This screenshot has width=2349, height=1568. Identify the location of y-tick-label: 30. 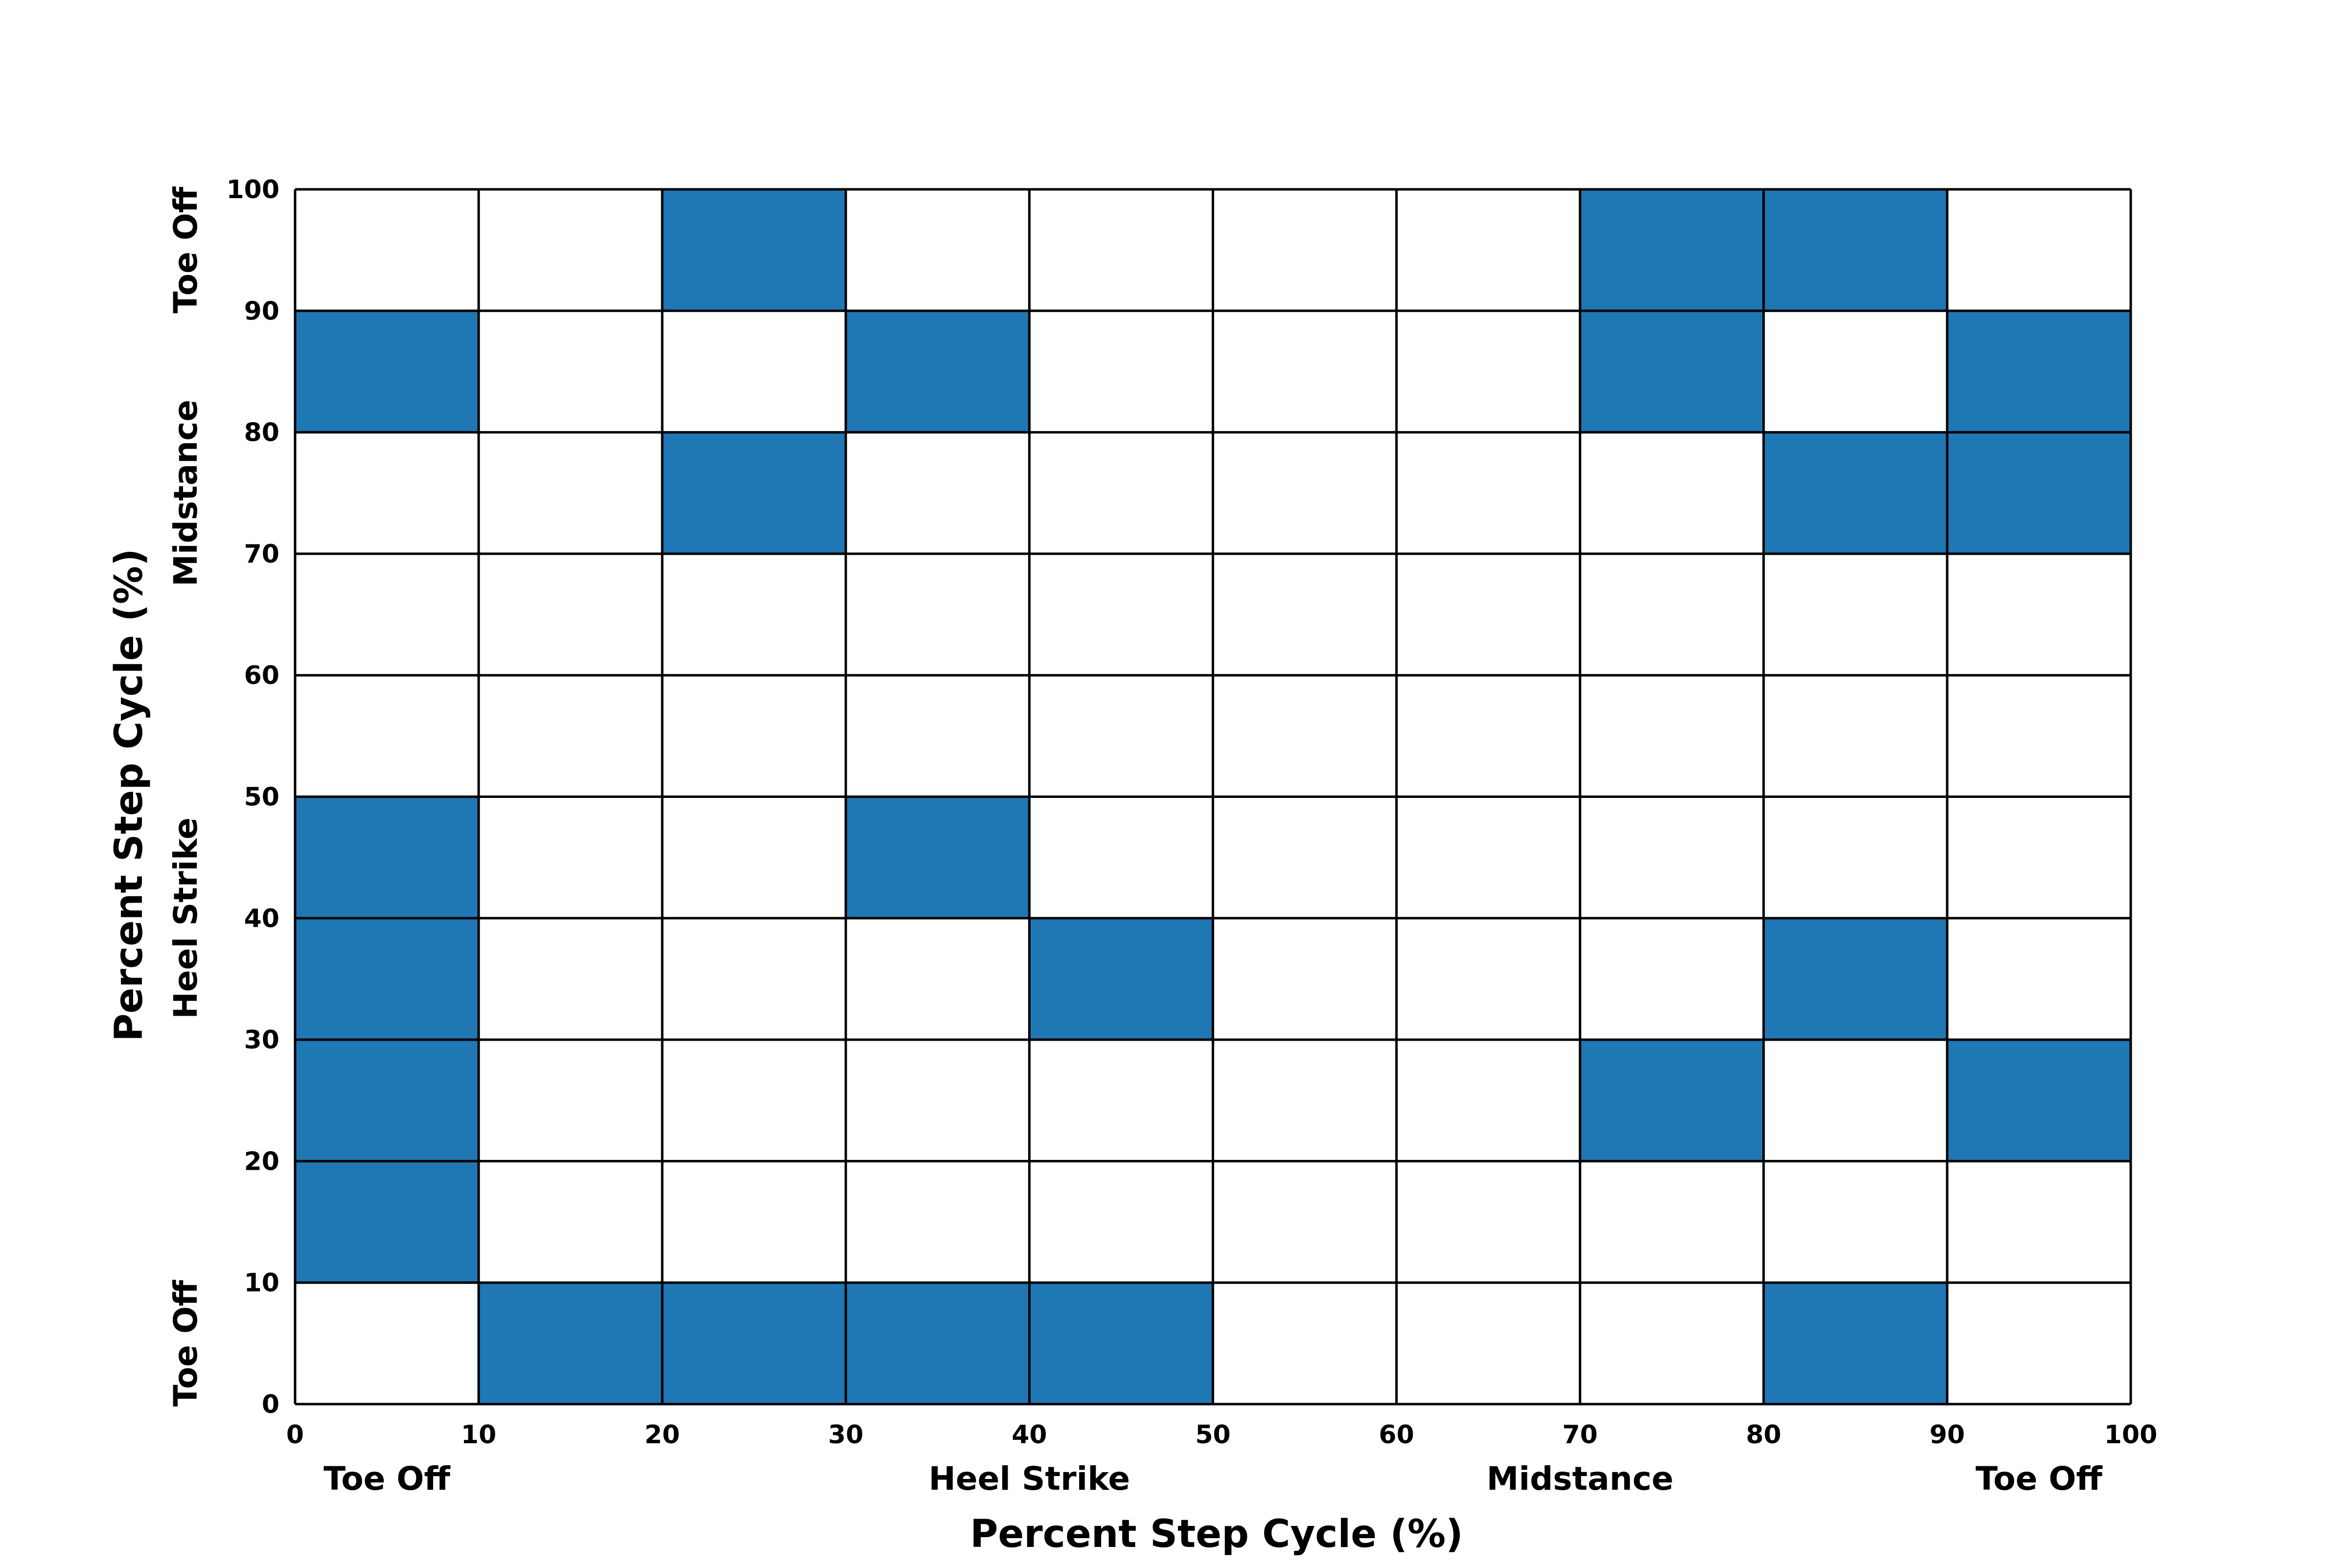
(261, 1040).